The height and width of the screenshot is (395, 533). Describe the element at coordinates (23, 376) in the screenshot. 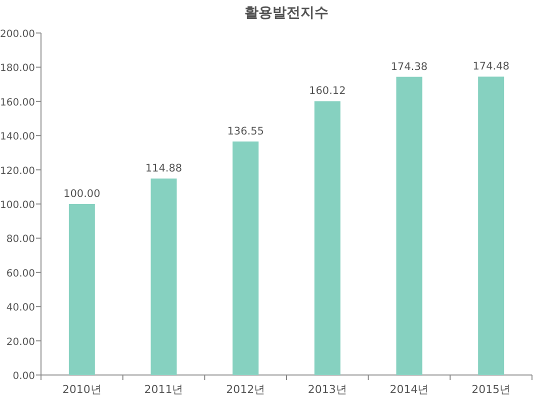

I see `y-tick-label: 0.00` at that location.